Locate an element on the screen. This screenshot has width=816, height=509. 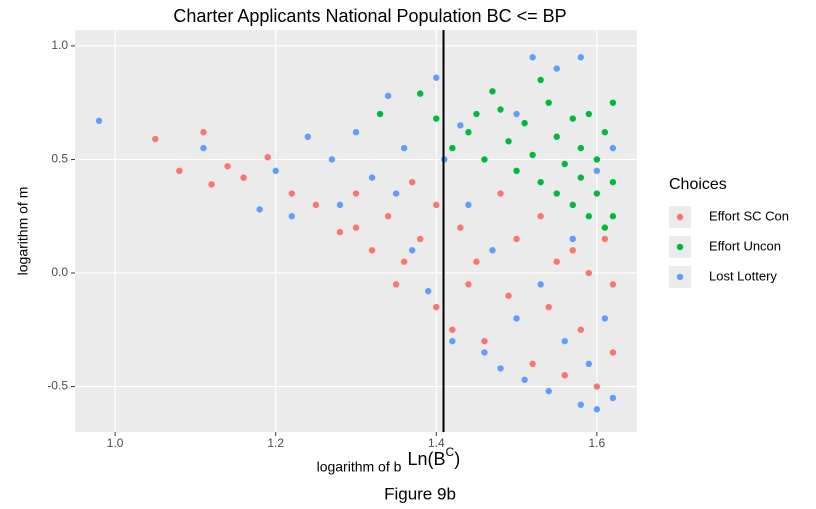
legend-label: Lost Lottery is located at coordinates (743, 275).